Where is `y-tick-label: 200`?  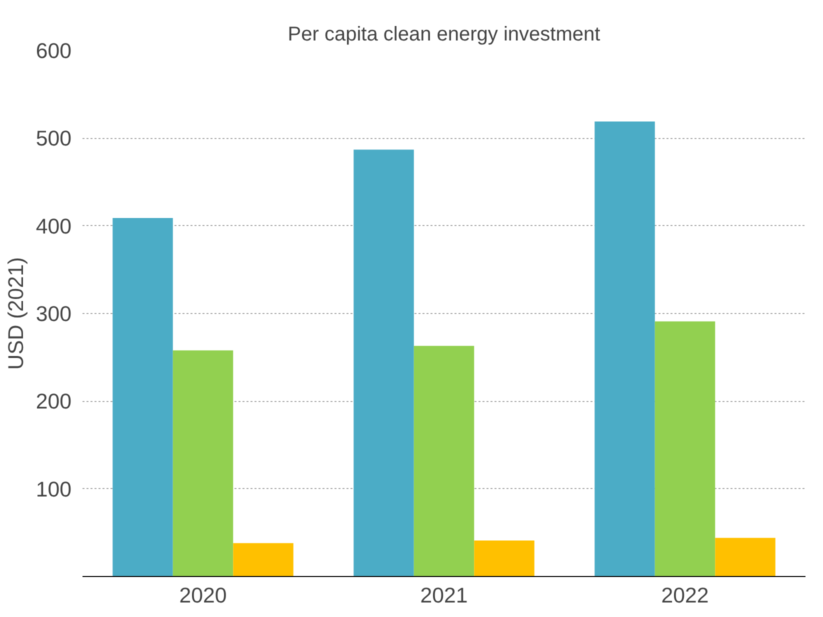 y-tick-label: 200 is located at coordinates (54, 402).